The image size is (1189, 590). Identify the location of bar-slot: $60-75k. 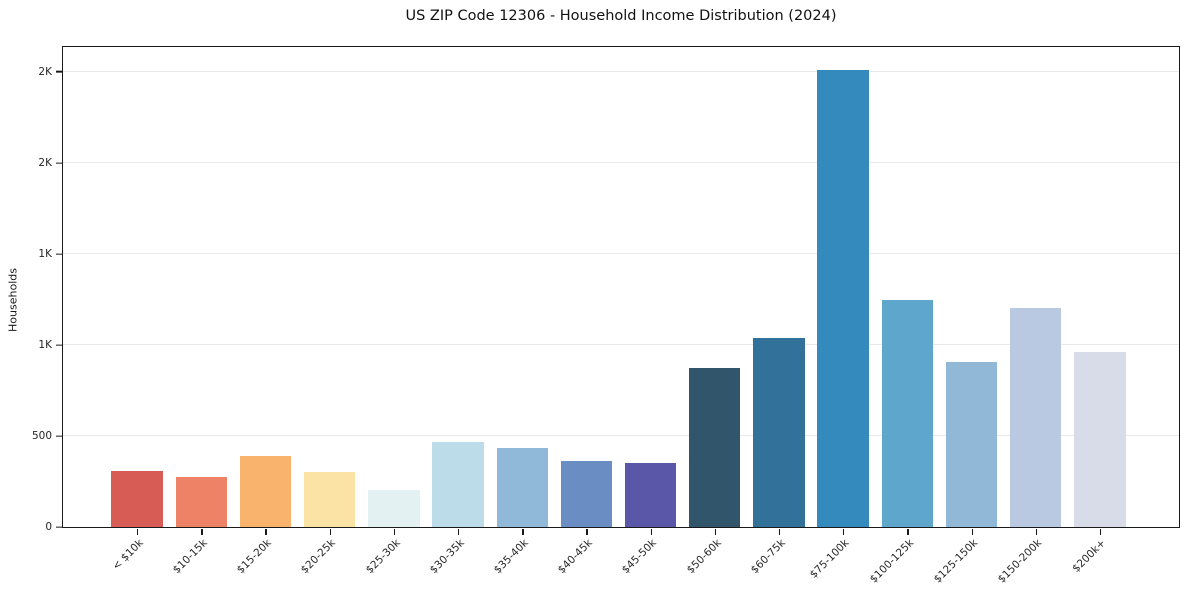
(779, 311).